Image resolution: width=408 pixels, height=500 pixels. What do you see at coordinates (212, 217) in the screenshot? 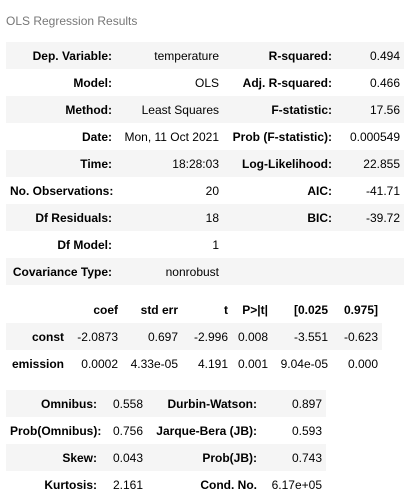
I see `summary-value: 18` at bounding box center [212, 217].